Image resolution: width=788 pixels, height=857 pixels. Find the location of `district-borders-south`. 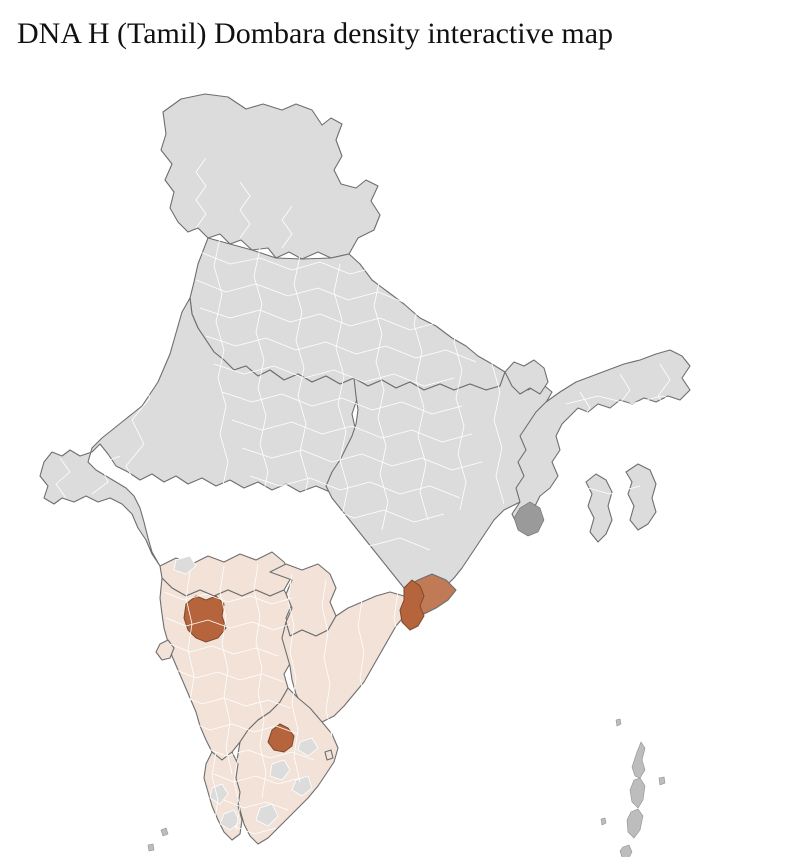

district-borders-south is located at coordinates (282, 699).